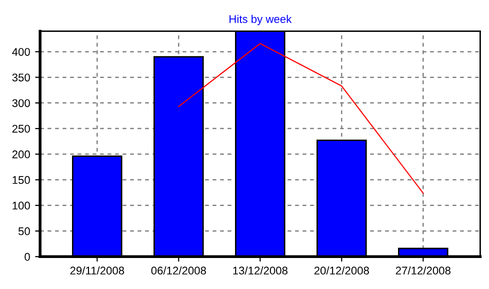  I want to click on x-tick-label: 29/11/2008, so click(97, 270).